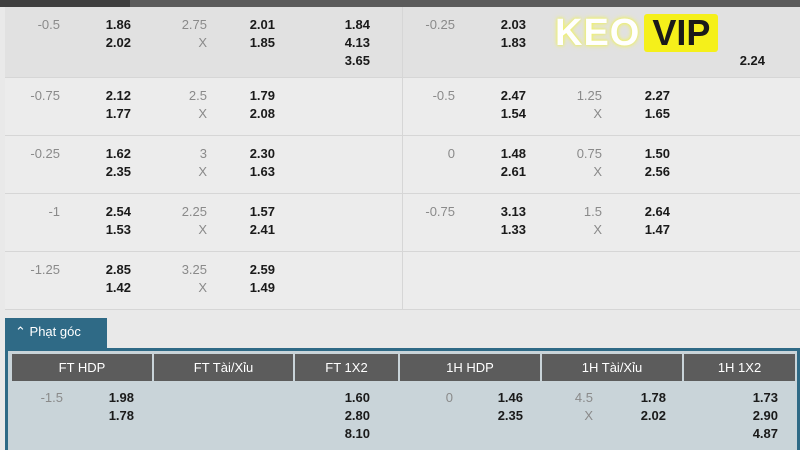 The image size is (800, 450). I want to click on ft-1x2-odds: 1.60 2.80 8.10, so click(357, 415).